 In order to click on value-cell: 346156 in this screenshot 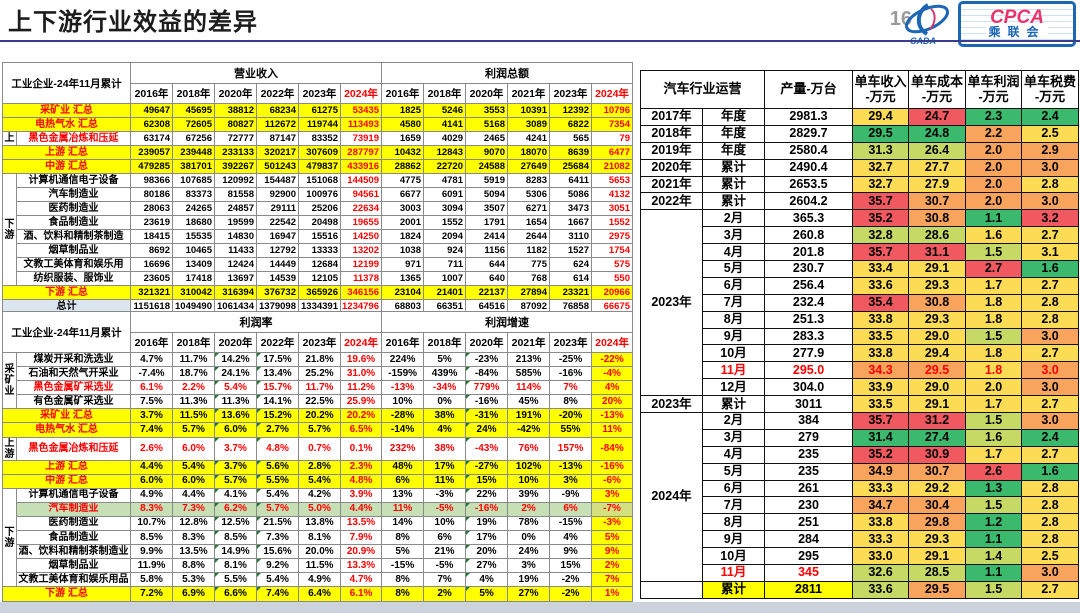, I will do `click(361, 292)`.